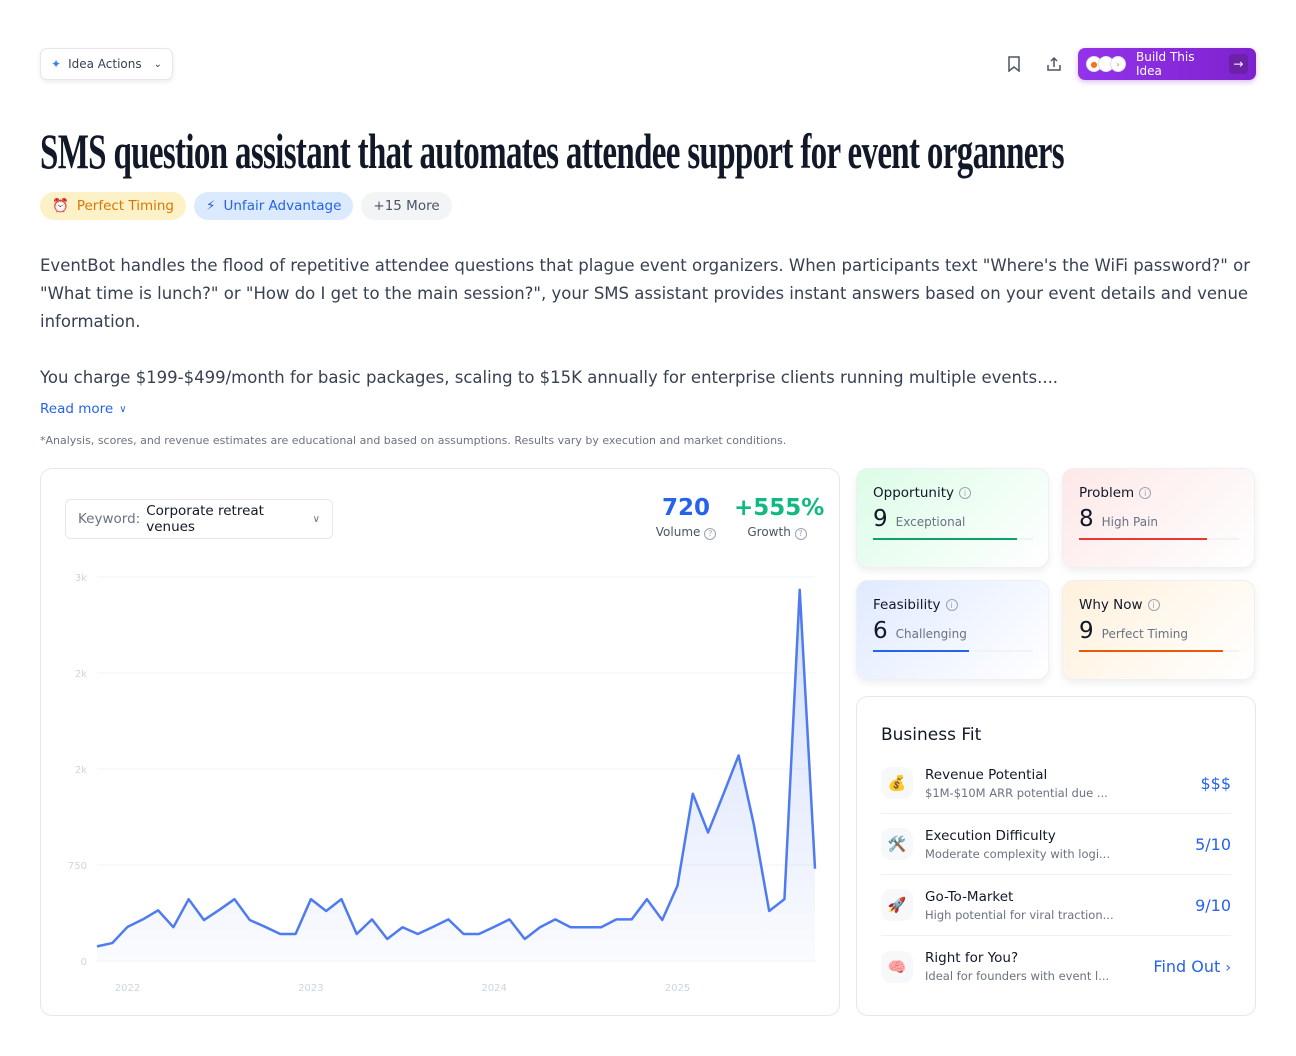 Image resolution: width=1296 pixels, height=1056 pixels. I want to click on volume-label: Volume, so click(678, 532).